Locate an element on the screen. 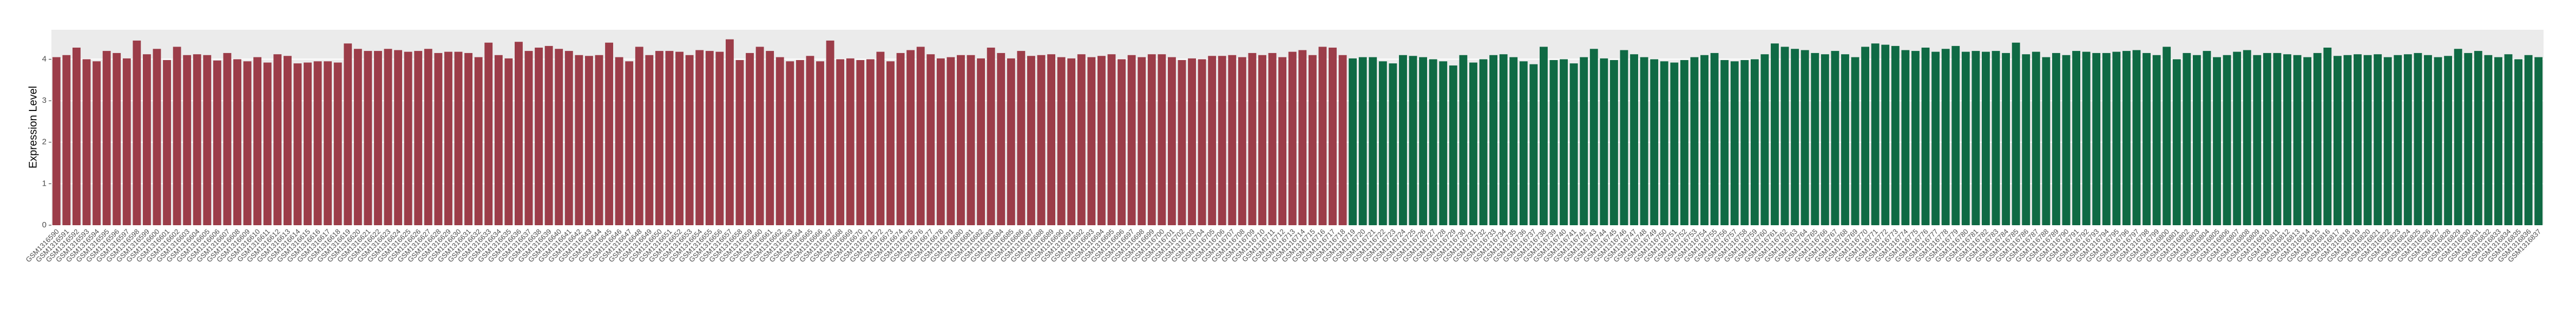 The image size is (2576, 314). y-tick-label: 2 is located at coordinates (44, 142).